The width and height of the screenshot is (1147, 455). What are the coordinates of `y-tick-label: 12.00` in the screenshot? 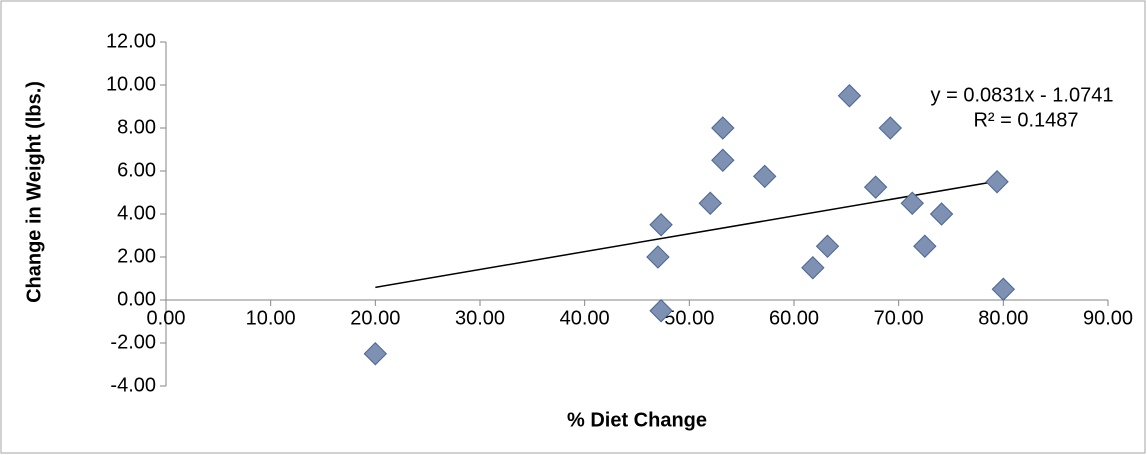 It's located at (131, 41).